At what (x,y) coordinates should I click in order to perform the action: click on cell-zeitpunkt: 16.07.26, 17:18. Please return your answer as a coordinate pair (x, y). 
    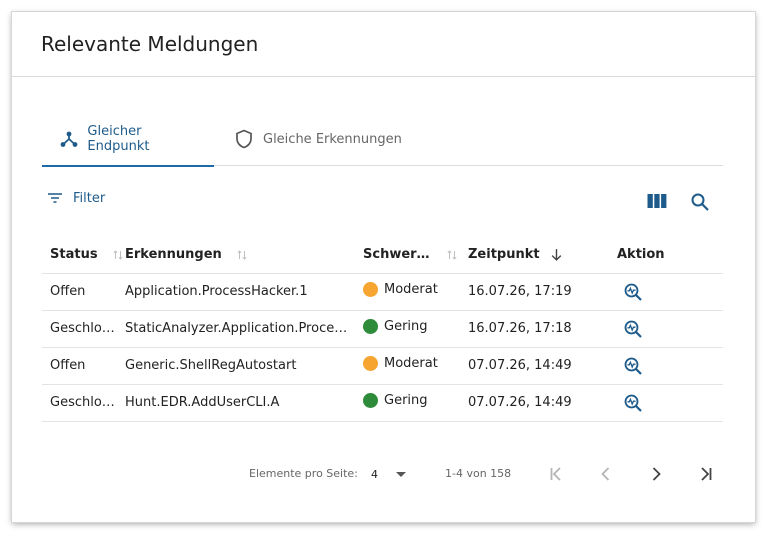
    Looking at the image, I should click on (542, 329).